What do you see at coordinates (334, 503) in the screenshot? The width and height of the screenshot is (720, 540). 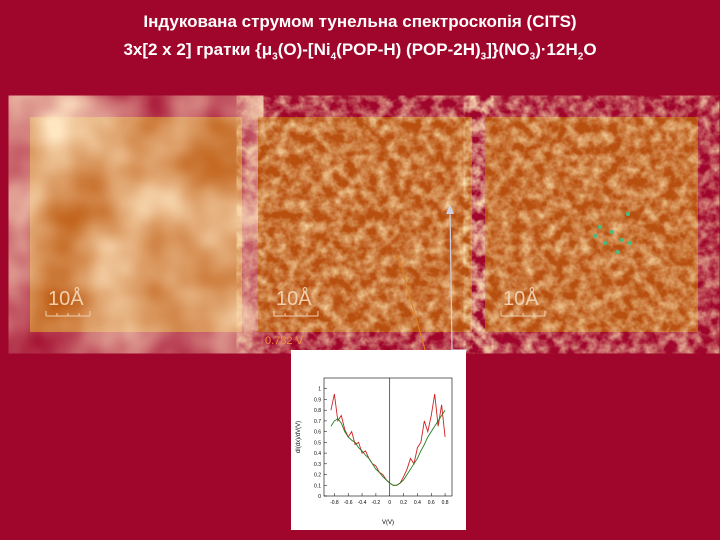 I see `x-tick-label: -0.8` at bounding box center [334, 503].